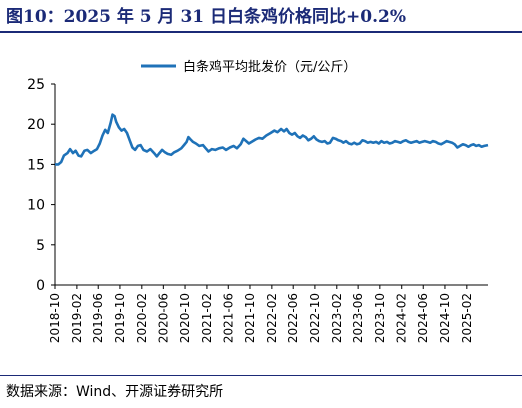 The width and height of the screenshot is (522, 408). What do you see at coordinates (36, 125) in the screenshot?
I see `y-tick-label: 20` at bounding box center [36, 125].